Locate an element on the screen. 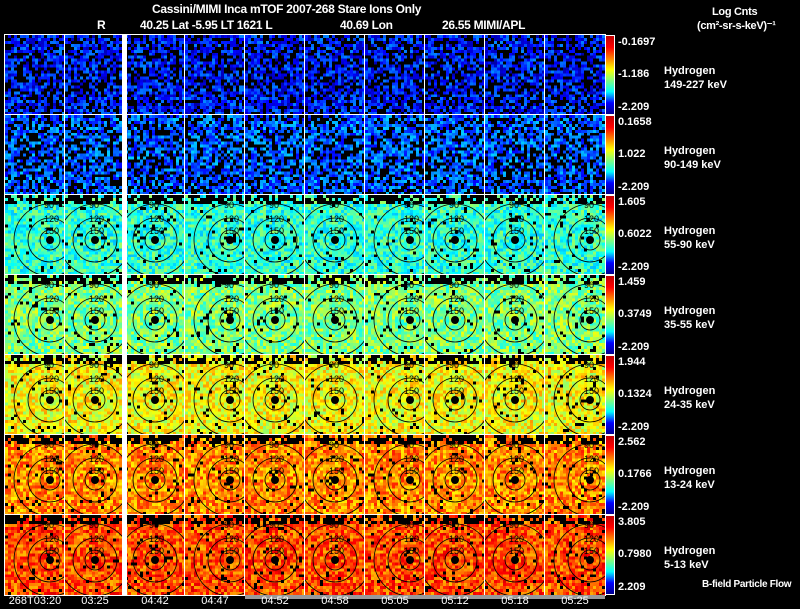 This screenshot has width=800, height=609. channel-label: Hydrogen 5-13 keV is located at coordinates (689, 558).